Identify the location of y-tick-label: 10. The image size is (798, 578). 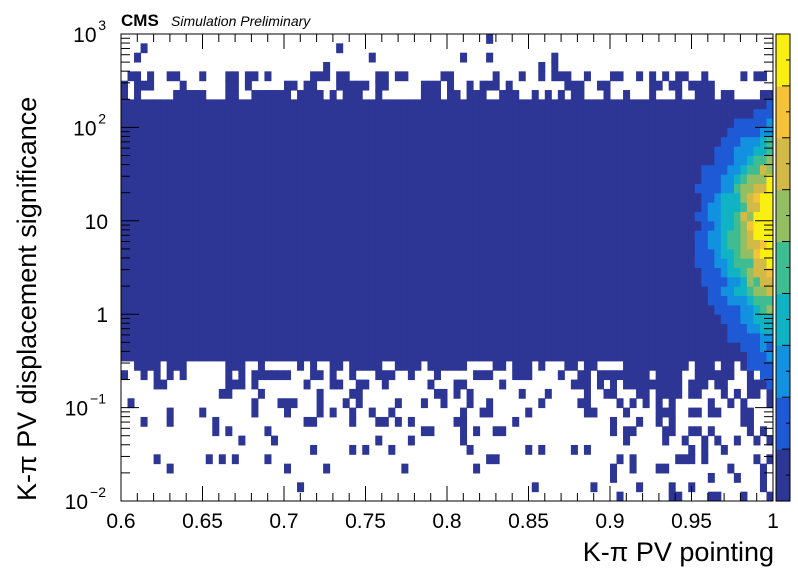
(96, 222).